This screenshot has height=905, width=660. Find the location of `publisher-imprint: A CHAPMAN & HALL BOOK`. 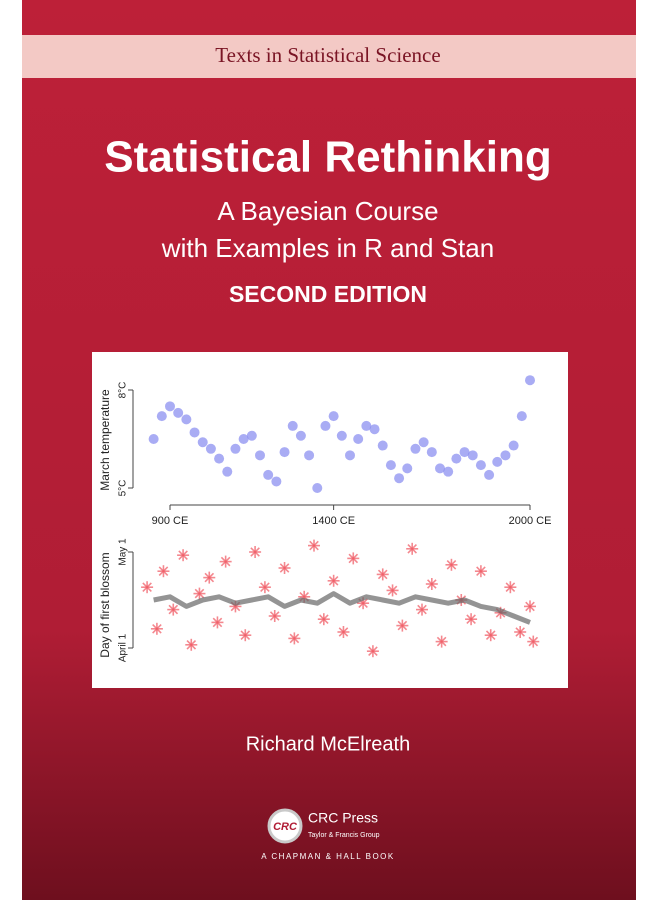

publisher-imprint: A CHAPMAN & HALL BOOK is located at coordinates (327, 856).